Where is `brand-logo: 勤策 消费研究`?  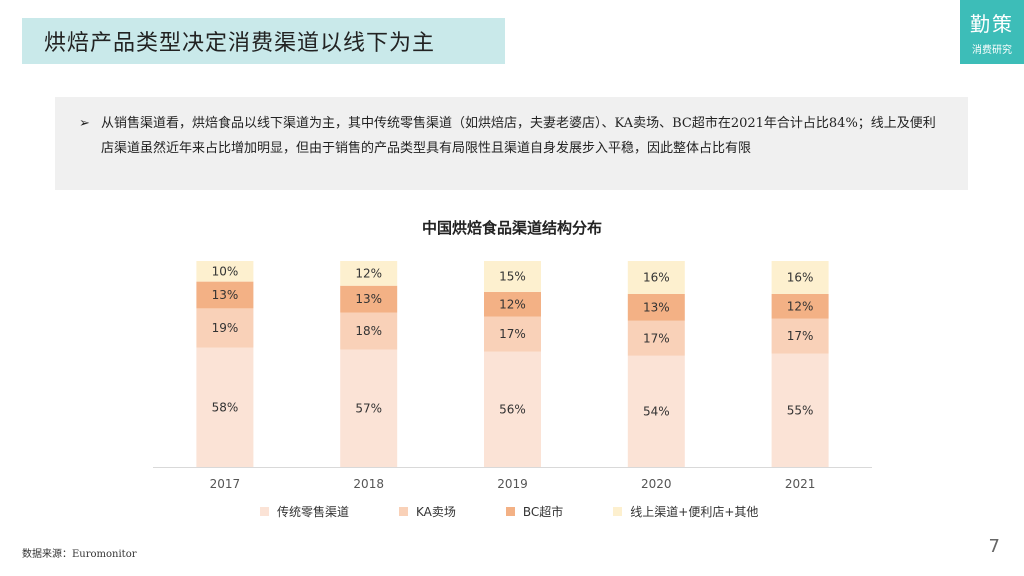
brand-logo: 勤策 消费研究 is located at coordinates (992, 32).